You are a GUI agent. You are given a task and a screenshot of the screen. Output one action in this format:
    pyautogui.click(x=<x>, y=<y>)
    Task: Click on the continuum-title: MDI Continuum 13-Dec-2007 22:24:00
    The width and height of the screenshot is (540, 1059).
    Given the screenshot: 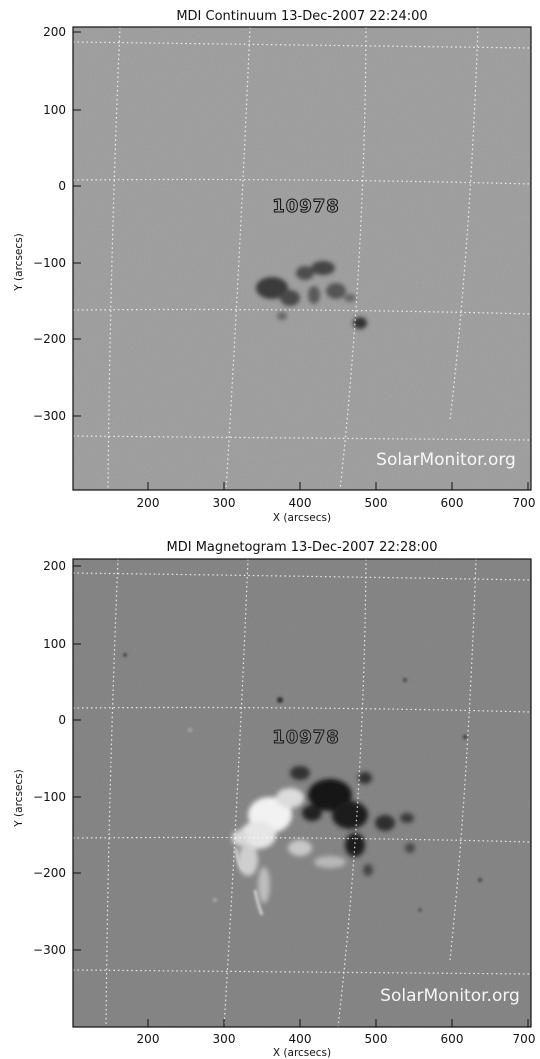 What is the action you would take?
    pyautogui.click(x=301, y=16)
    